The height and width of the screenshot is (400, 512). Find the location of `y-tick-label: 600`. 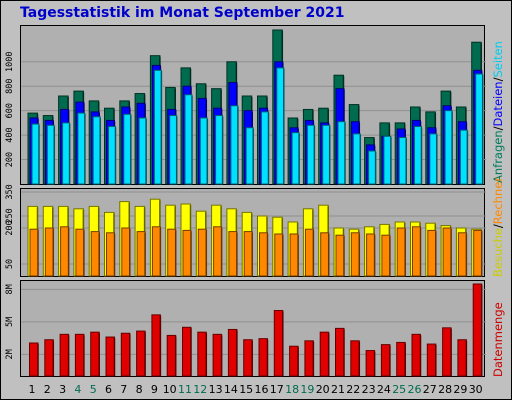

y-tick-label: 600 is located at coordinates (10, 110).